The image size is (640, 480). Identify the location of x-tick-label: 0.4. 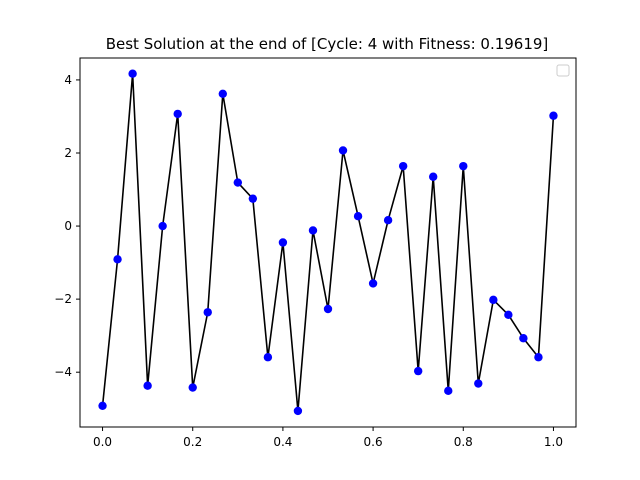
(282, 442).